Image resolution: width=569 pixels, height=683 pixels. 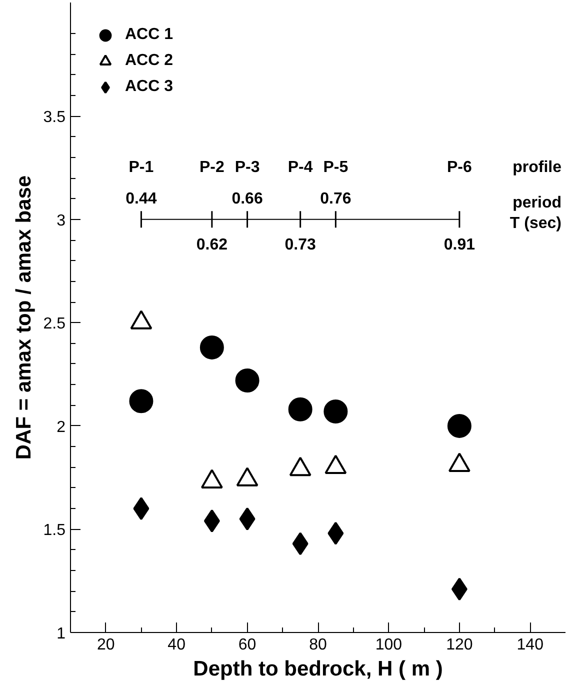 I want to click on legend-label: ACC 2, so click(x=149, y=61).